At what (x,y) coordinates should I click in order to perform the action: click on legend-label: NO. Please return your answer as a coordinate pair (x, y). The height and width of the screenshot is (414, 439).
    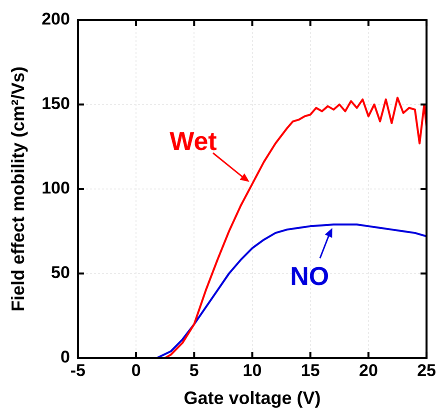
    Looking at the image, I should click on (310, 276).